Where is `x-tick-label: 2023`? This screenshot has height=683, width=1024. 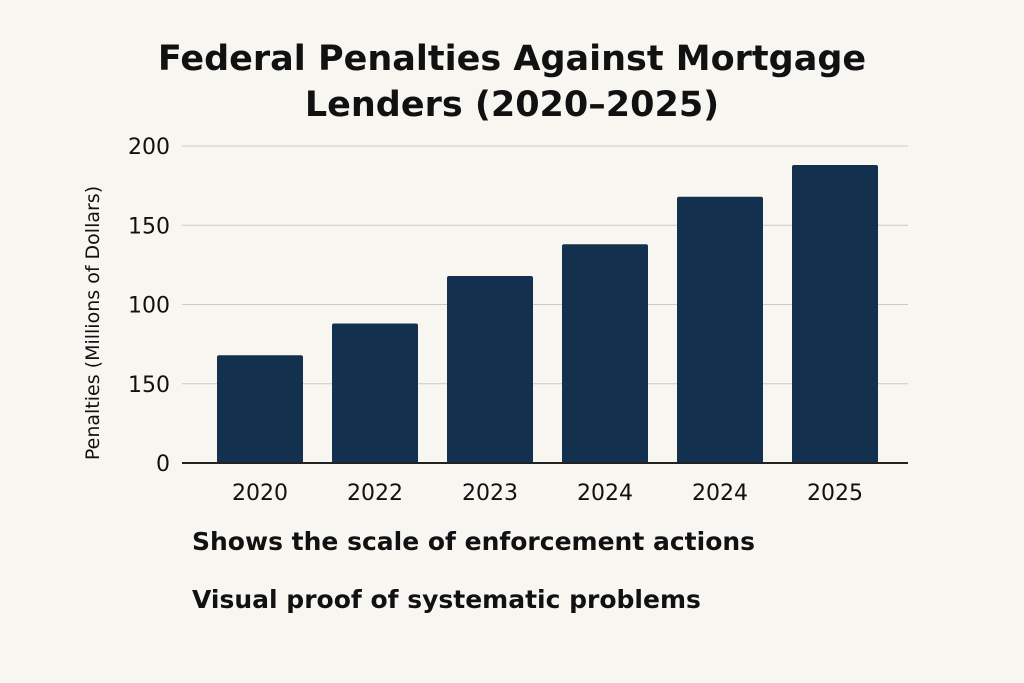
x-tick-label: 2023 is located at coordinates (490, 493).